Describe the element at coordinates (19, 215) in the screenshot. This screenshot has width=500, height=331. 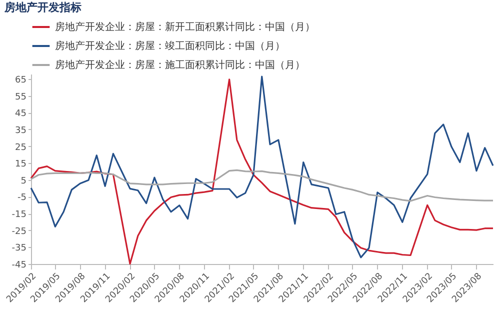
I see `y-tick-label: -15` at that location.